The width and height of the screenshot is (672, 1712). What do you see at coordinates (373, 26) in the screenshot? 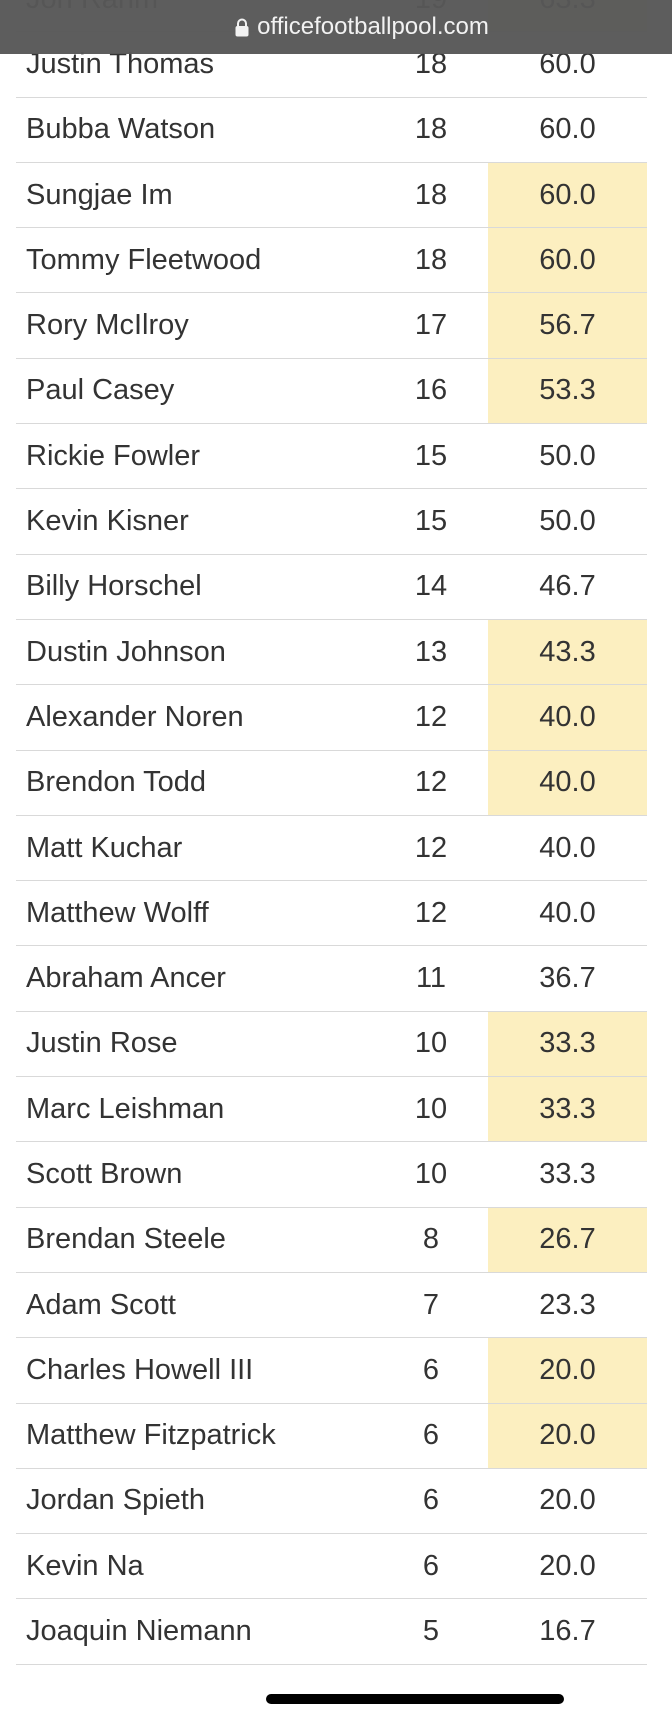
I see `url-text: officefootballpool.com` at bounding box center [373, 26].